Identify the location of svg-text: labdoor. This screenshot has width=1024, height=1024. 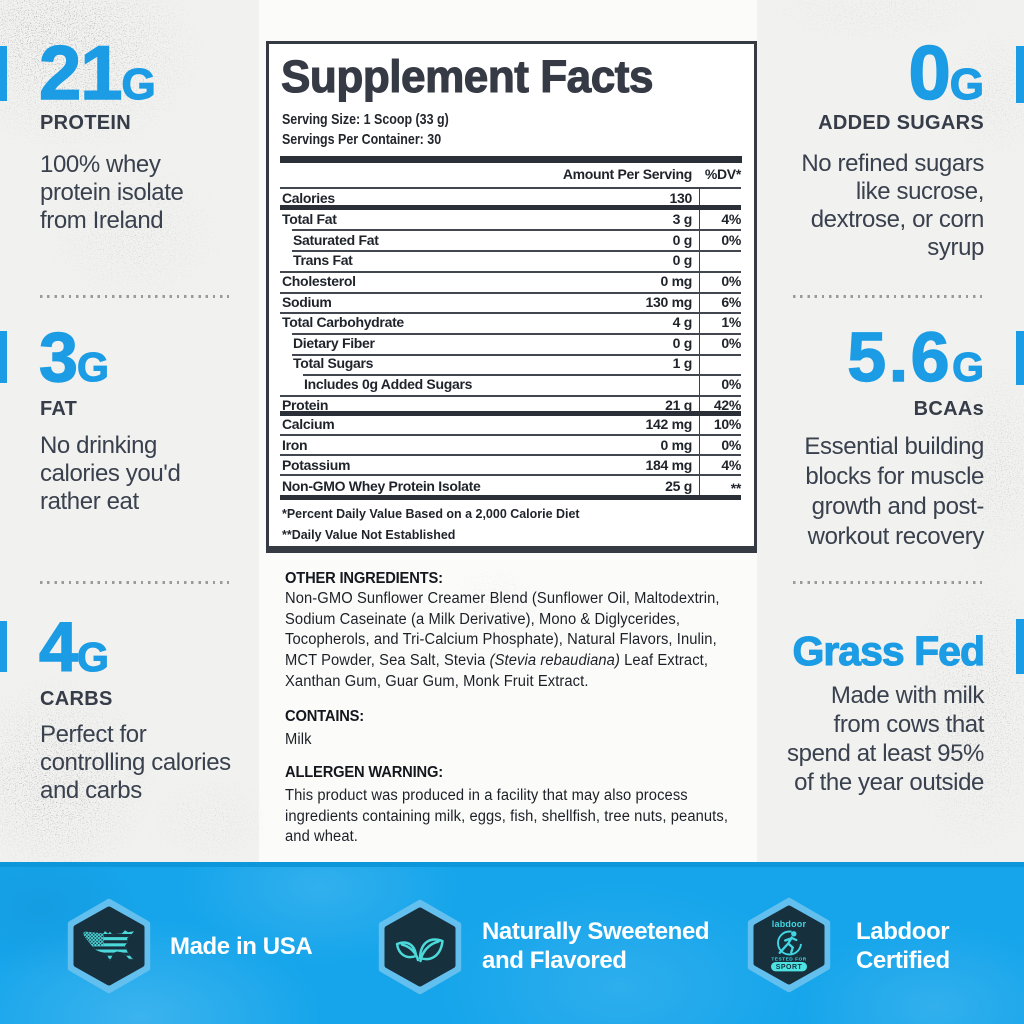
(789, 924).